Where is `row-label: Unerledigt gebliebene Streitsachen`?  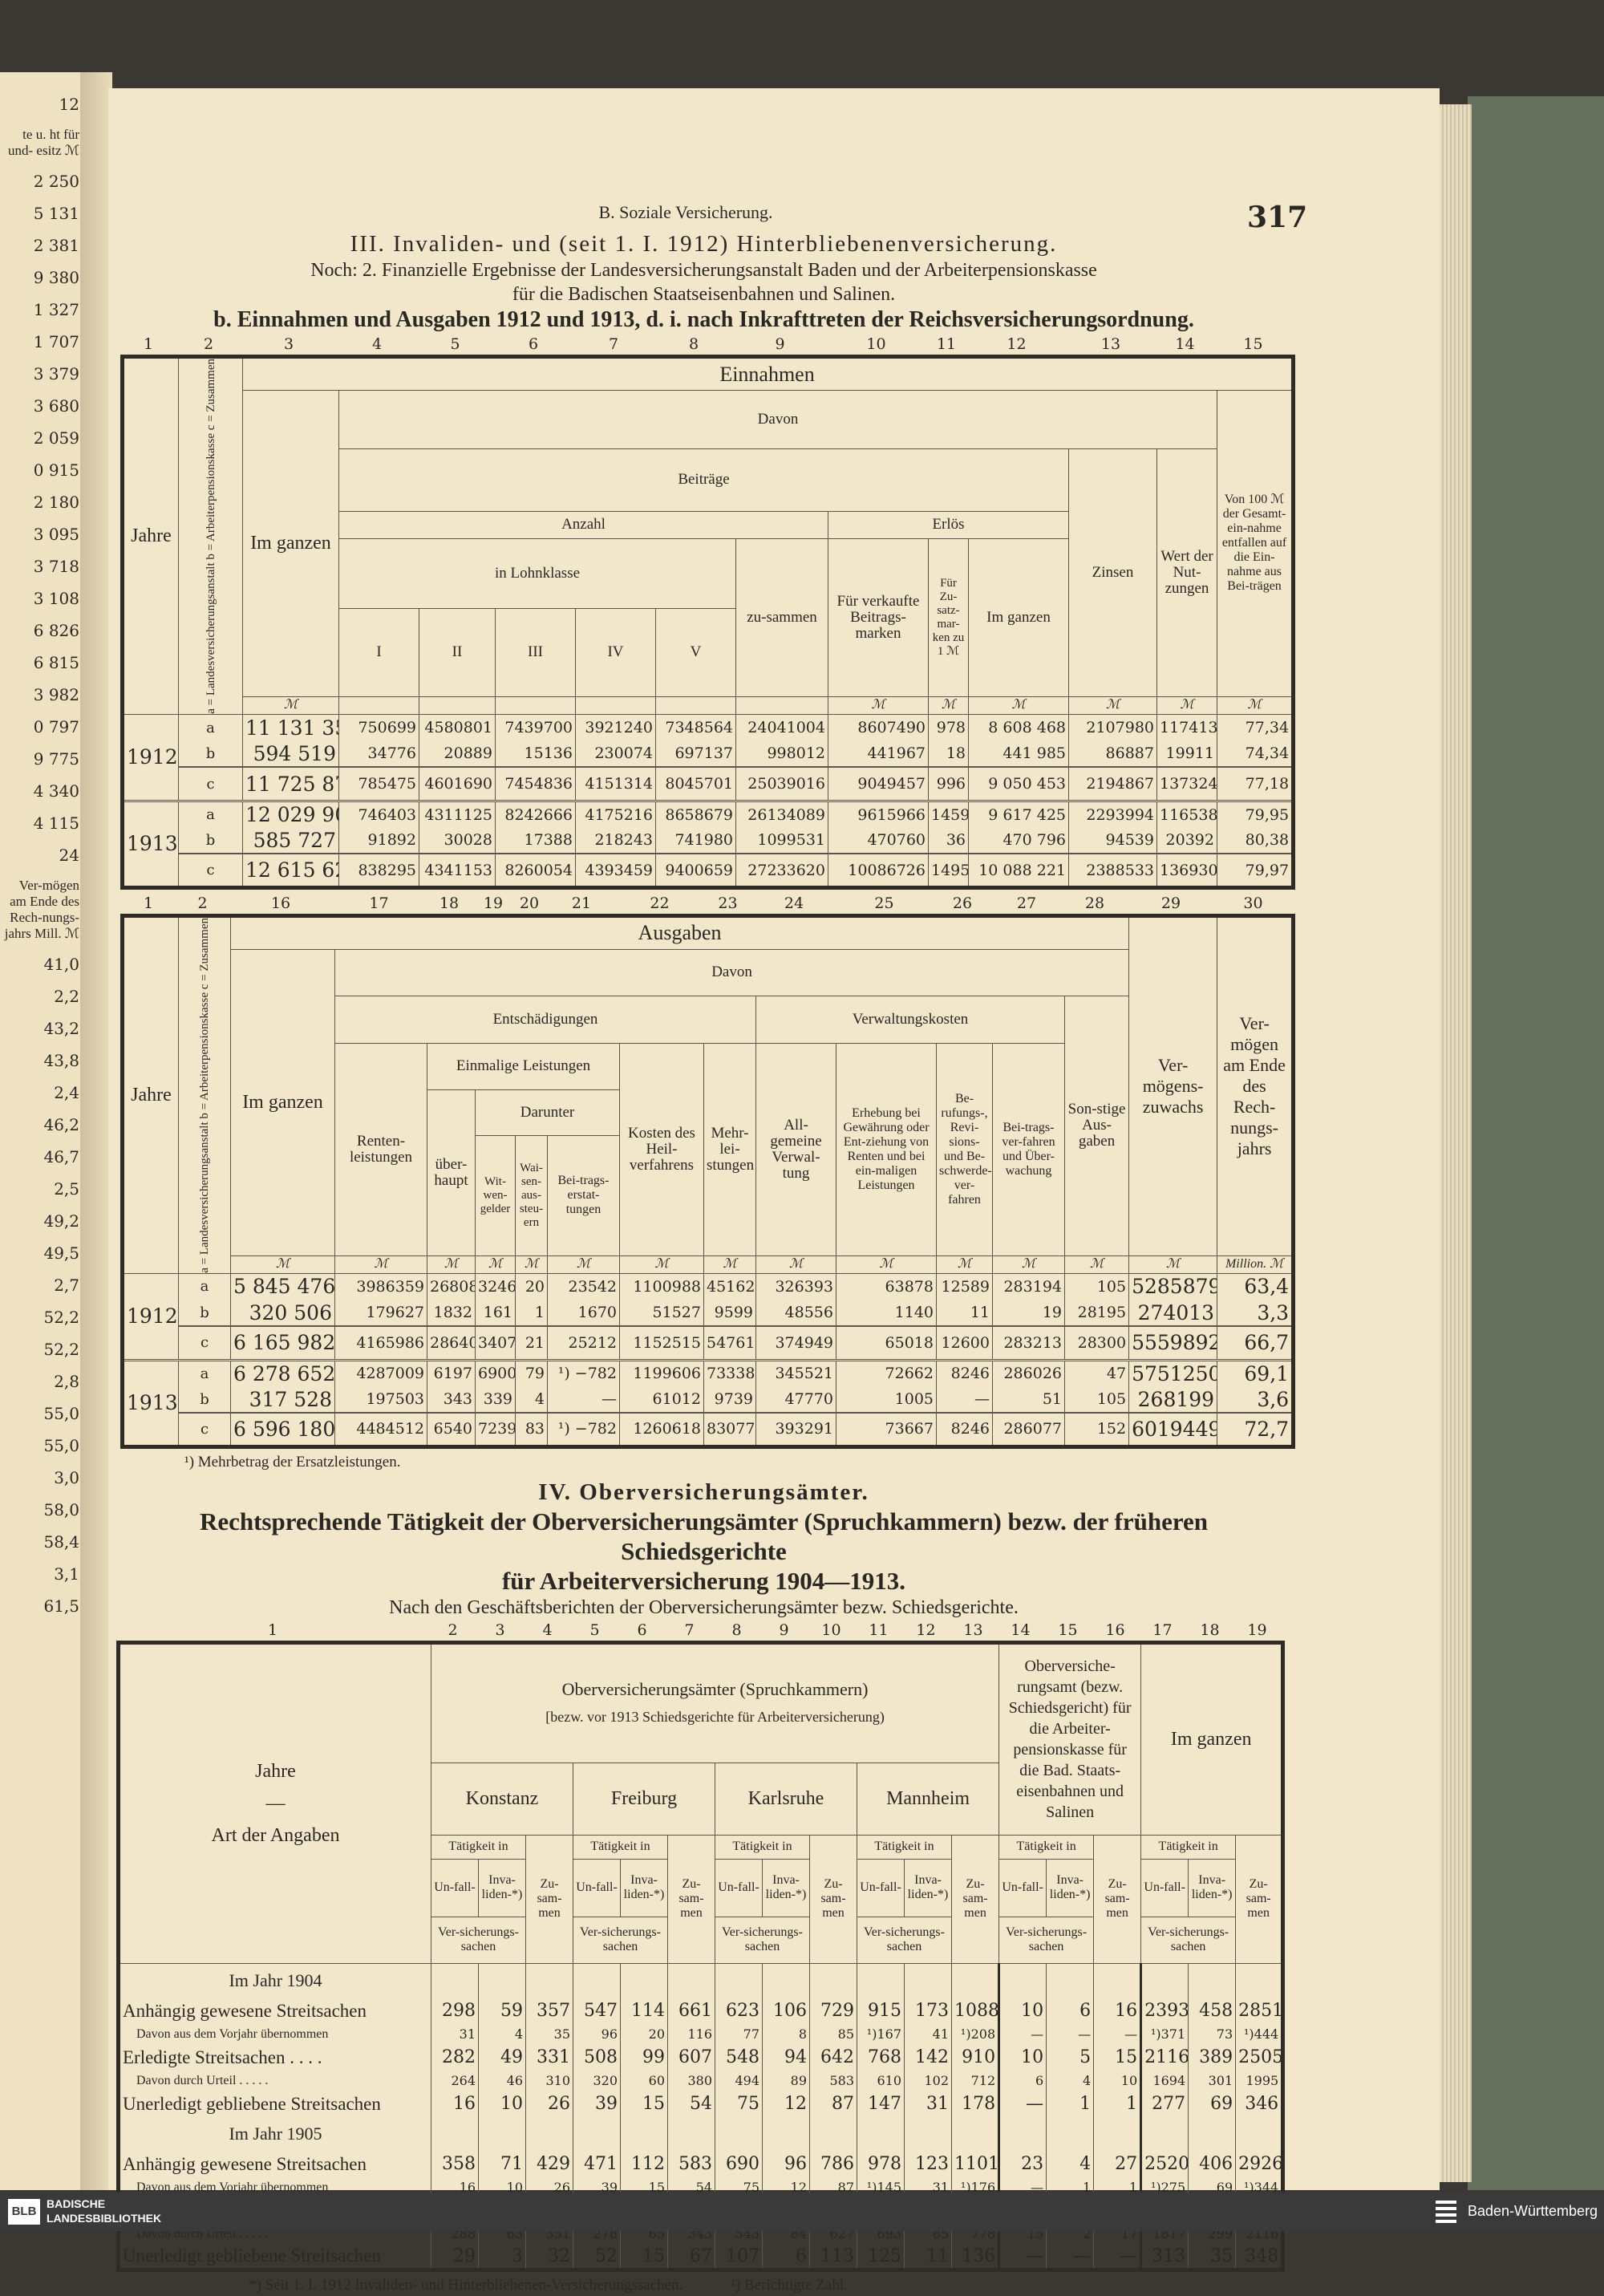 row-label: Unerledigt gebliebene Streitsachen is located at coordinates (275, 2257).